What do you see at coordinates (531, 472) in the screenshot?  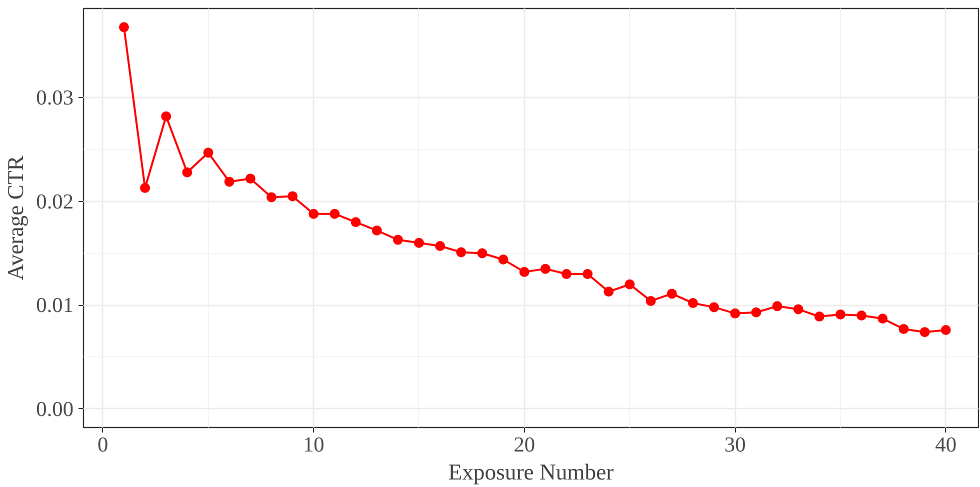 I see `x-axis-title: Exposure Number` at bounding box center [531, 472].